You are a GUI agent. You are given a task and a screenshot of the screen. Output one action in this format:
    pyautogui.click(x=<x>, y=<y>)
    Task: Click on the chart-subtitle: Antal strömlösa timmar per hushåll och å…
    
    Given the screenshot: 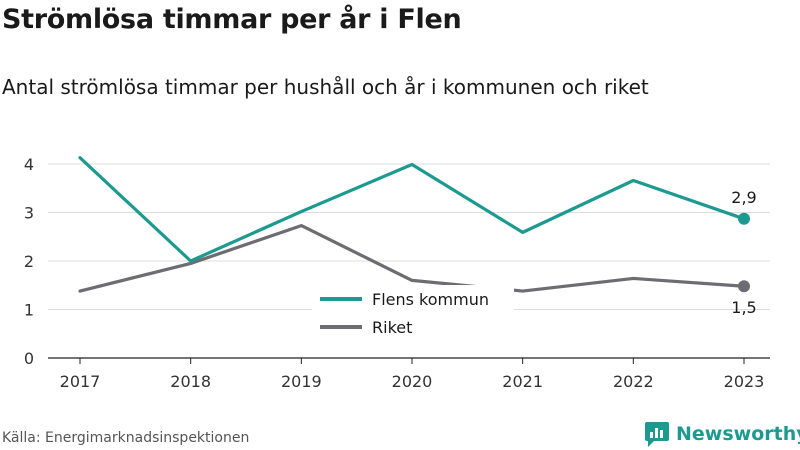 What is the action you would take?
    pyautogui.click(x=325, y=87)
    